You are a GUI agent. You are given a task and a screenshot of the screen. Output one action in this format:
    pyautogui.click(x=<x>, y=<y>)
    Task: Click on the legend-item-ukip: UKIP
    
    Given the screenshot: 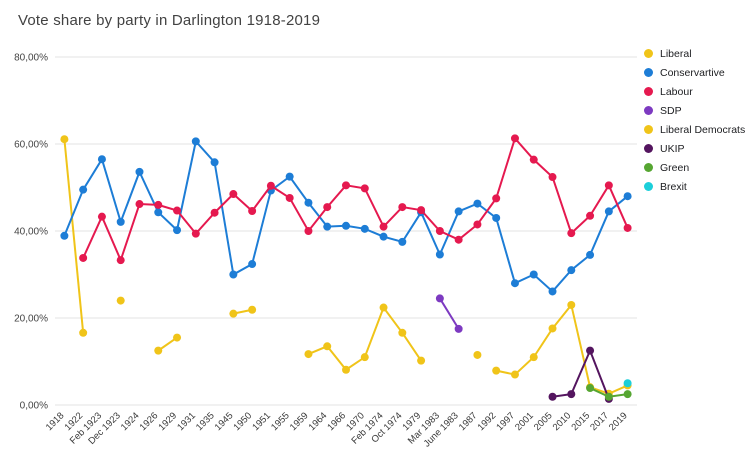 What is the action you would take?
    pyautogui.click(x=694, y=148)
    